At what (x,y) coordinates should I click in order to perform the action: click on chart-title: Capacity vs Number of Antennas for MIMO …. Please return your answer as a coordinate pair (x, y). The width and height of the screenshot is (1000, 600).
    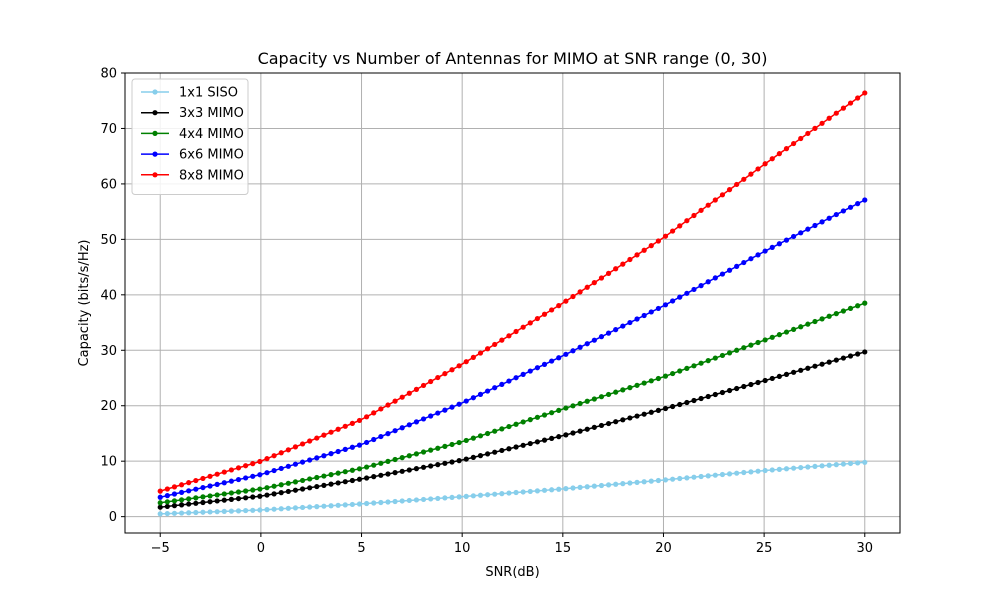
    Looking at the image, I should click on (513, 58).